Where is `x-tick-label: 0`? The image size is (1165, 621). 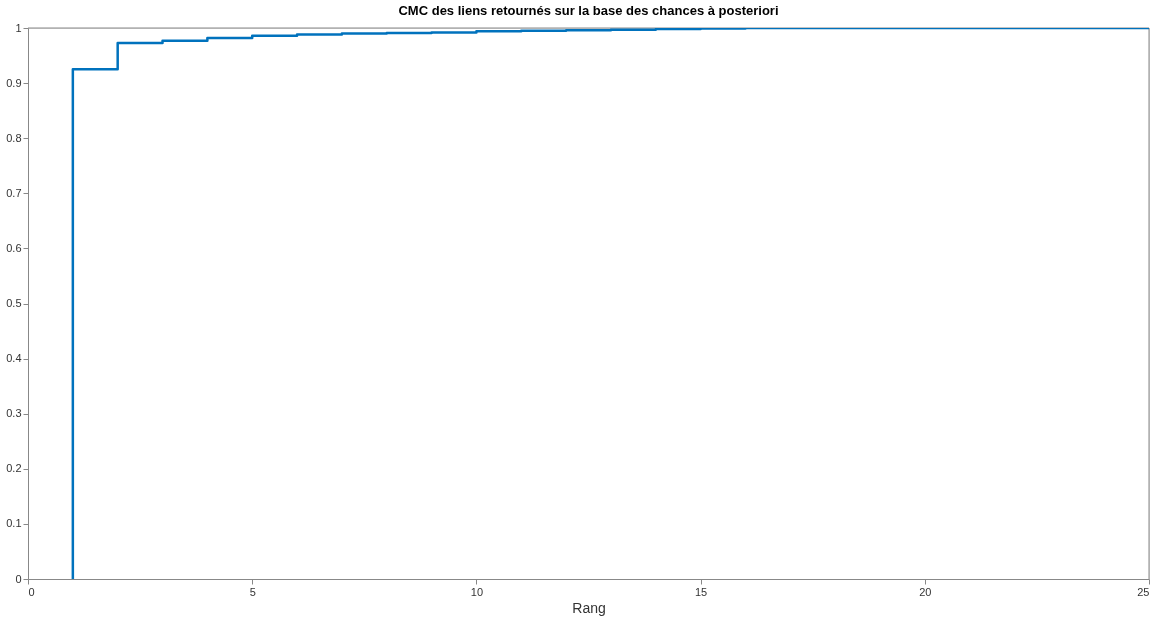 x-tick-label: 0 is located at coordinates (31, 591).